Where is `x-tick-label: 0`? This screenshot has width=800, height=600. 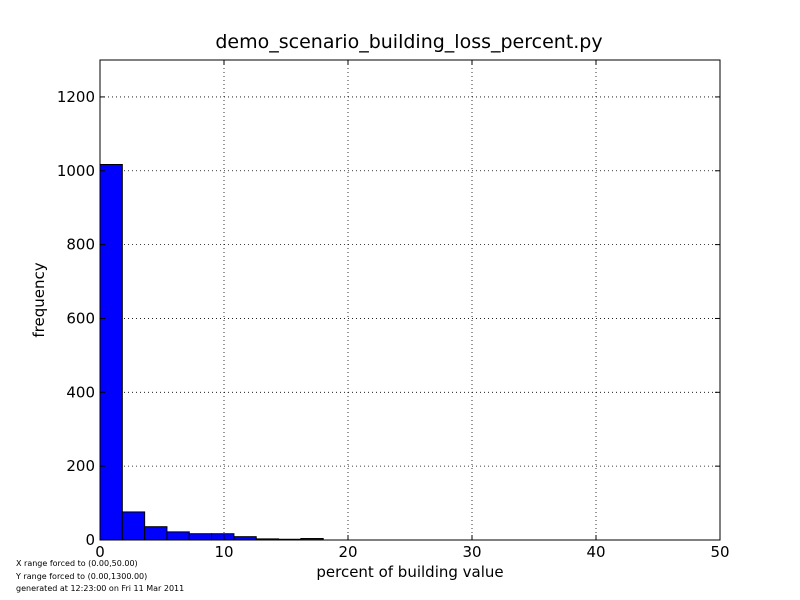 x-tick-label: 0 is located at coordinates (100, 552).